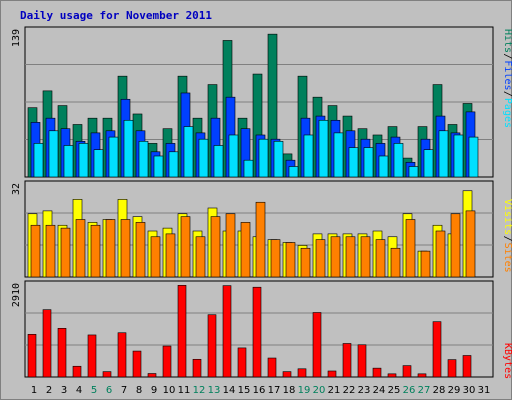  What do you see at coordinates (394, 390) in the screenshot?
I see `day-label-25: 25` at bounding box center [394, 390].